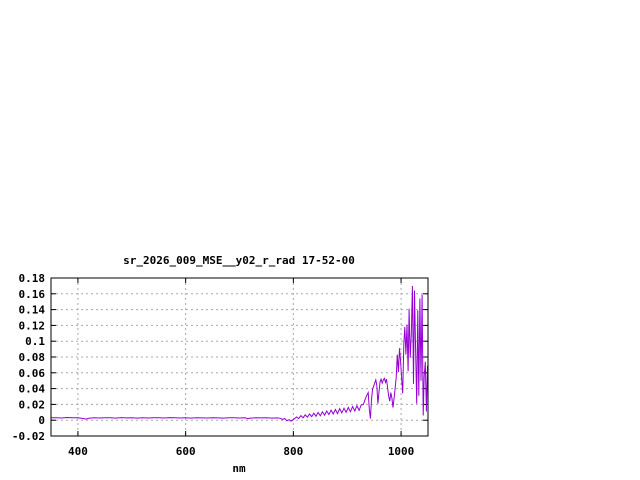  I want to click on y-tick-label: 0.18, so click(32, 278).